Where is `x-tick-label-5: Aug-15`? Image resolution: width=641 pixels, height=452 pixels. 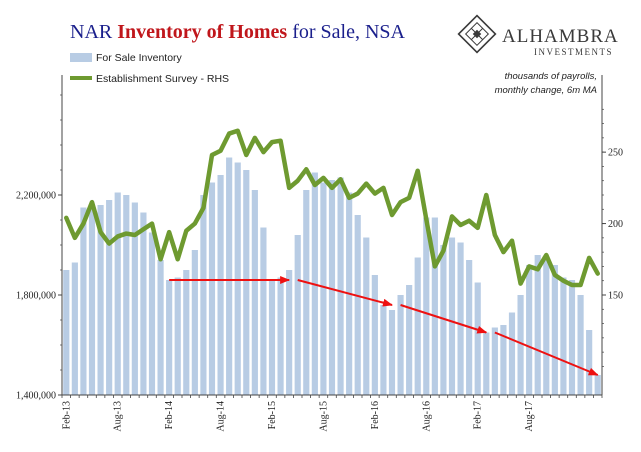
x-tick-label-5: Aug-15 is located at coordinates (323, 416).